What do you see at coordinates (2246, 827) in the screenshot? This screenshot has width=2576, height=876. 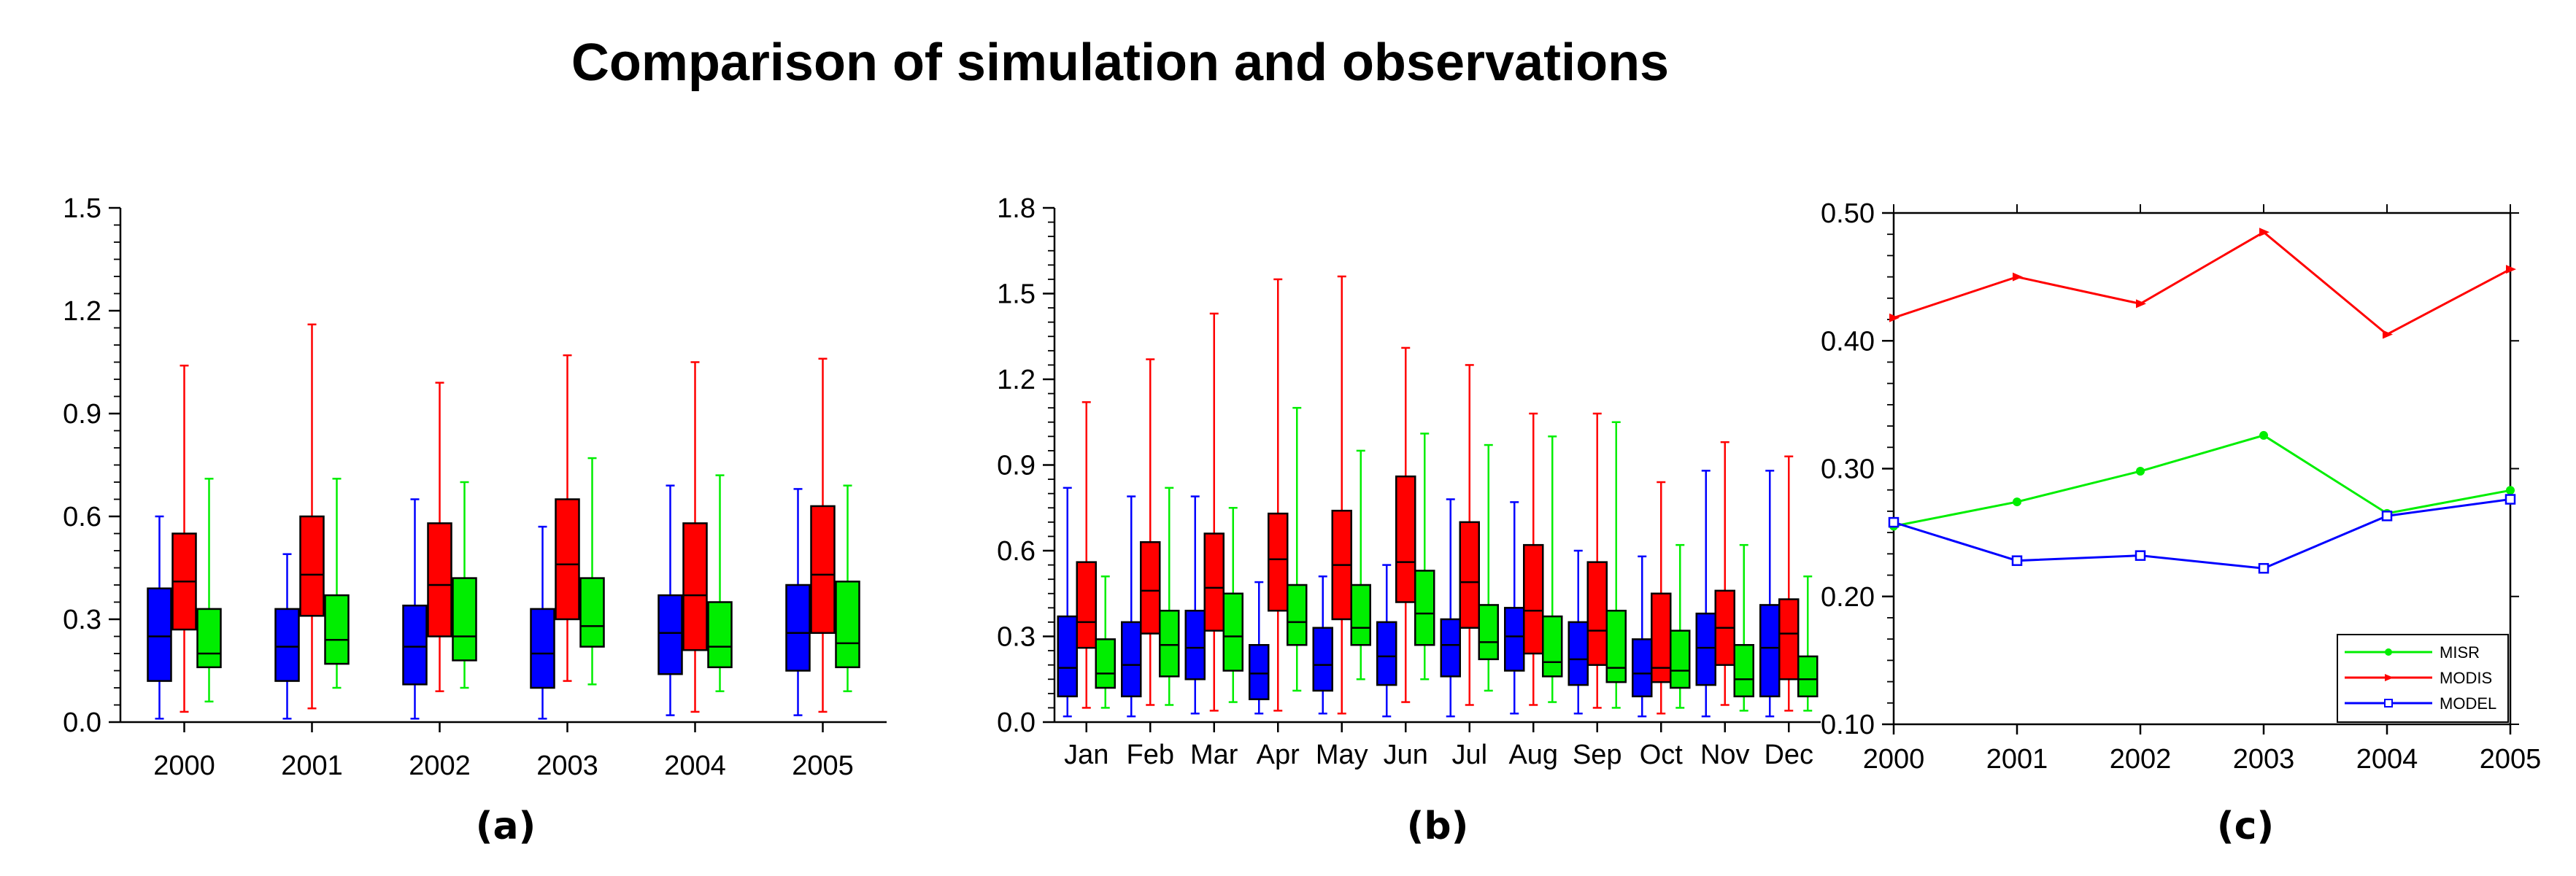 I see `panel-label: (c)` at bounding box center [2246, 827].